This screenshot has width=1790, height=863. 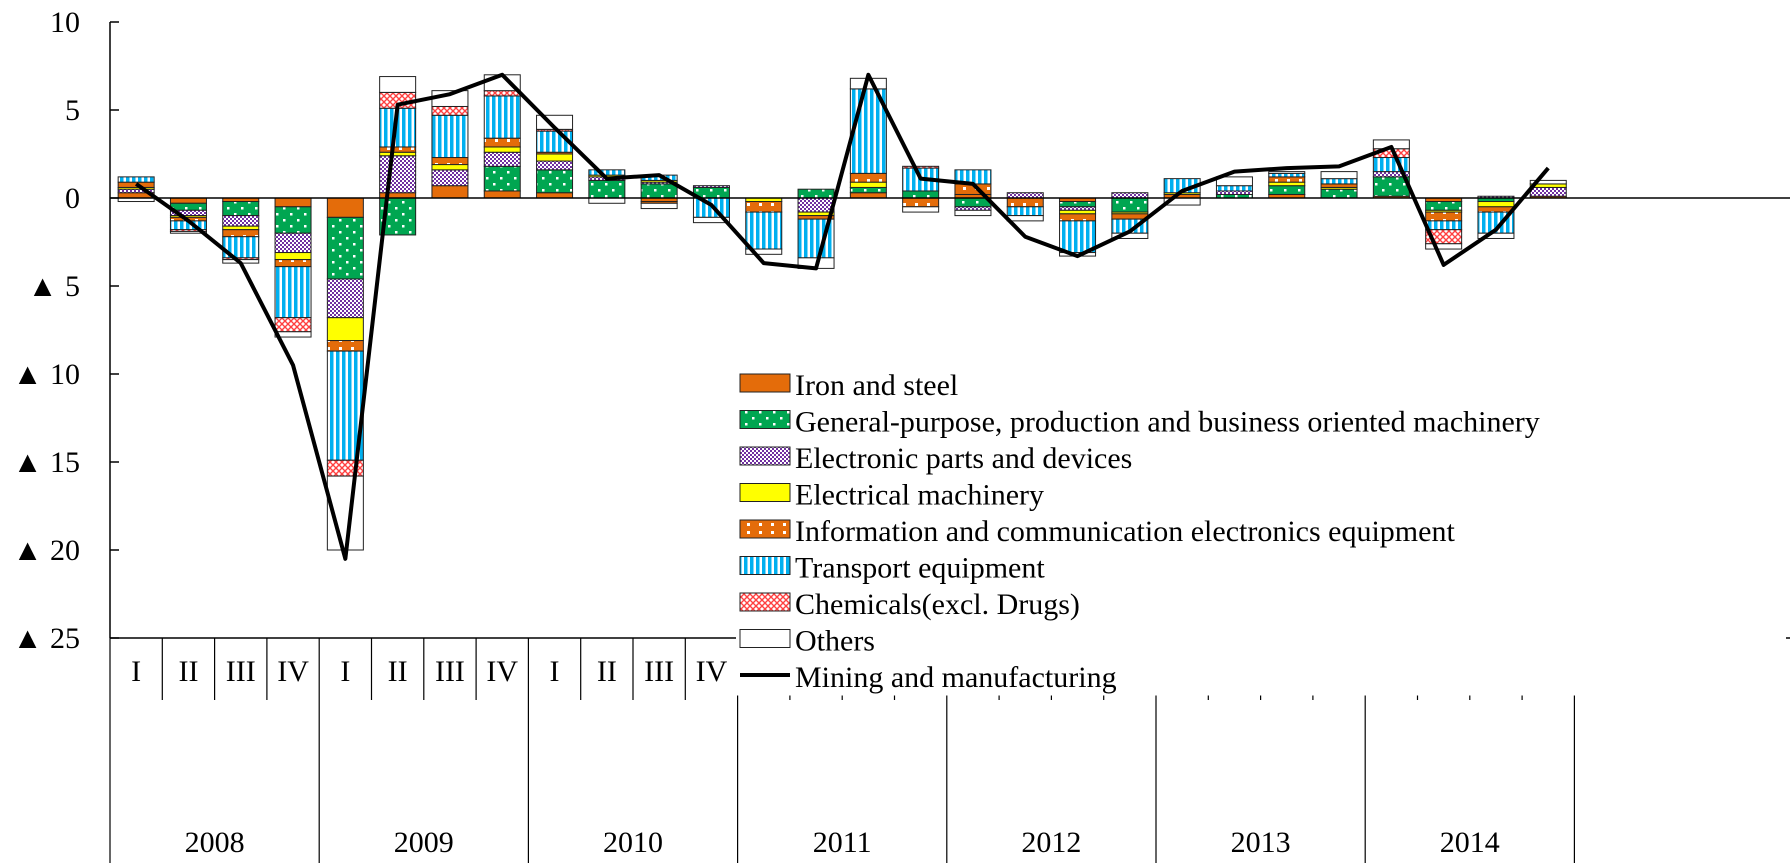 What do you see at coordinates (764, 230) in the screenshot?
I see `bar-segment-s5-q12` at bounding box center [764, 230].